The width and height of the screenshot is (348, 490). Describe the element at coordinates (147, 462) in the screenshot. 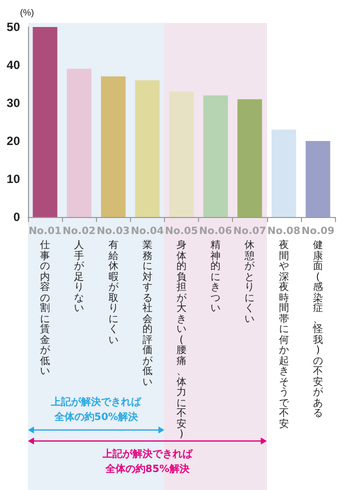

I see `band-label: 上記が解決できれば全体の約85%解決` at that location.